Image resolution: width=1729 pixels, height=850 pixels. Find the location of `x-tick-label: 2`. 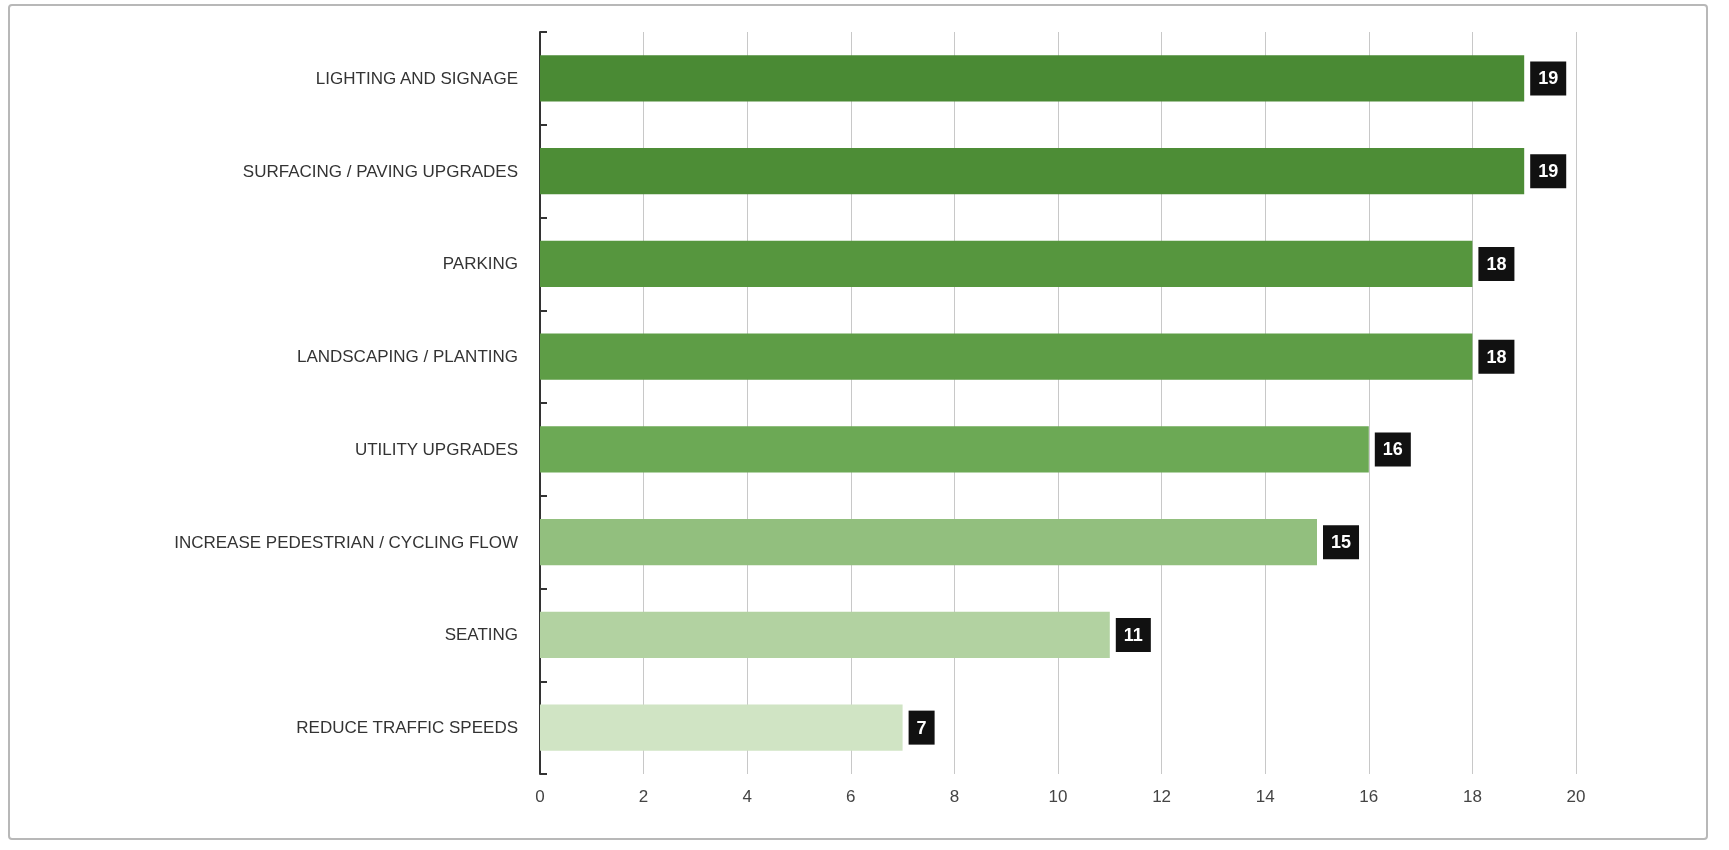

x-tick-label: 2 is located at coordinates (643, 796).